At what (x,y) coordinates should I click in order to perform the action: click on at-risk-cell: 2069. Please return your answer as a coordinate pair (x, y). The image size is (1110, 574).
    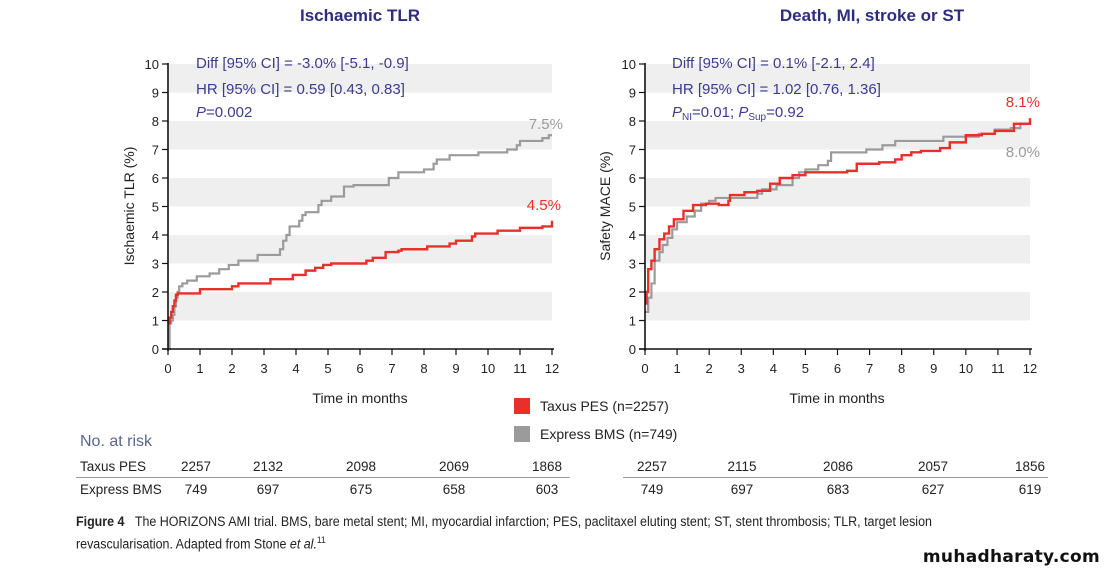
    Looking at the image, I should click on (454, 466).